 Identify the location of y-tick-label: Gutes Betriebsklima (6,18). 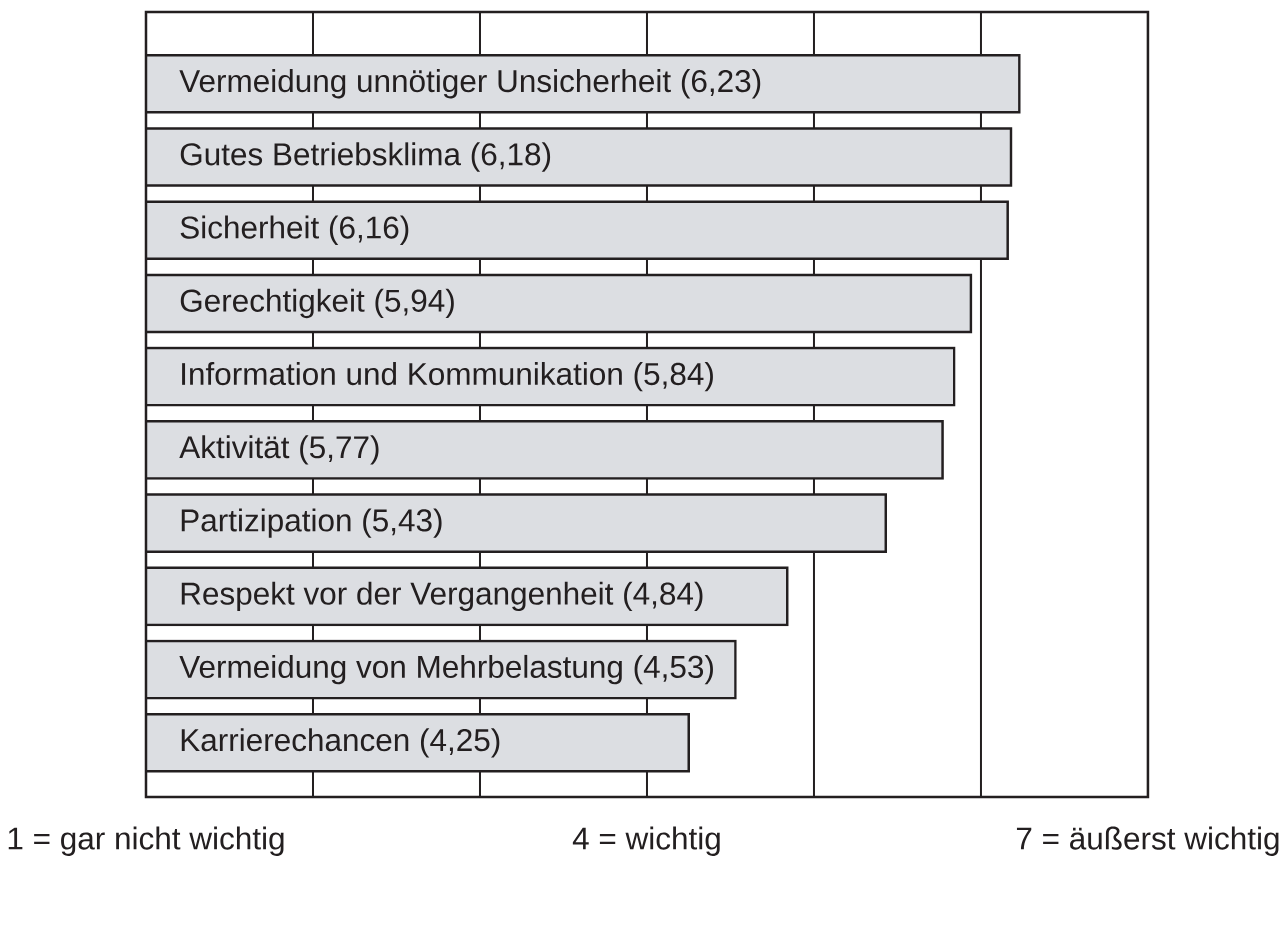
(365, 157).